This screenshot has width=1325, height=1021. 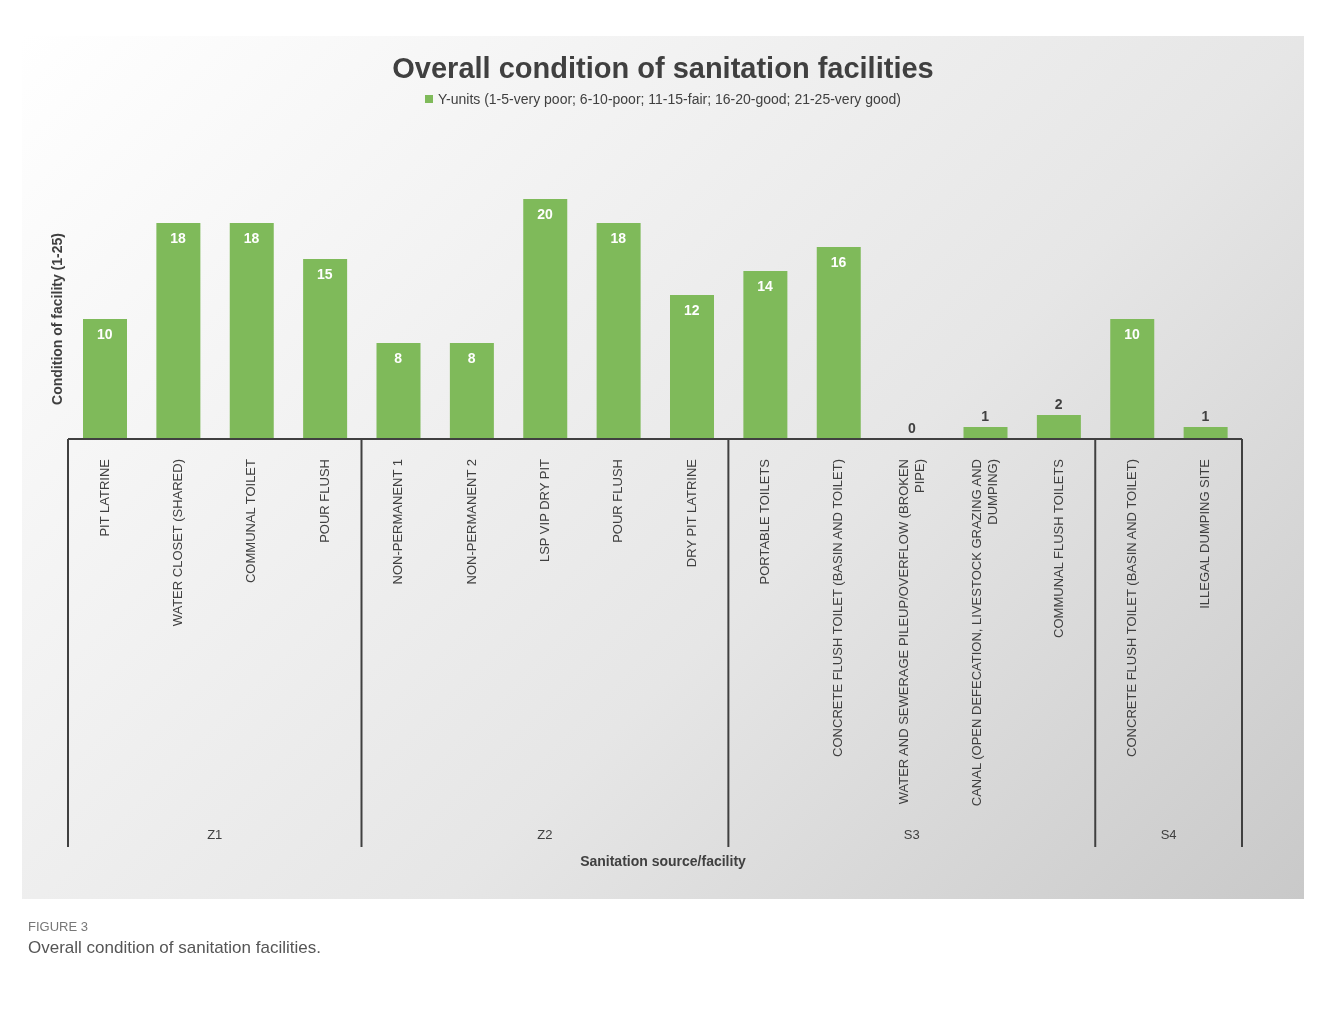 I want to click on text: Z2, so click(x=545, y=834).